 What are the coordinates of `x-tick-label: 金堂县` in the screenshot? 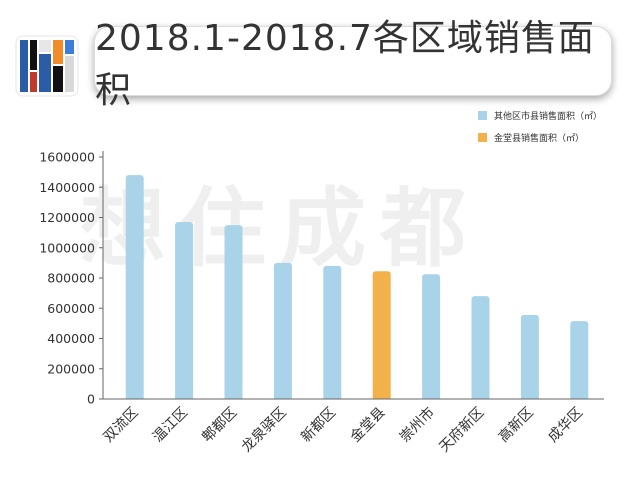 It's located at (368, 425).